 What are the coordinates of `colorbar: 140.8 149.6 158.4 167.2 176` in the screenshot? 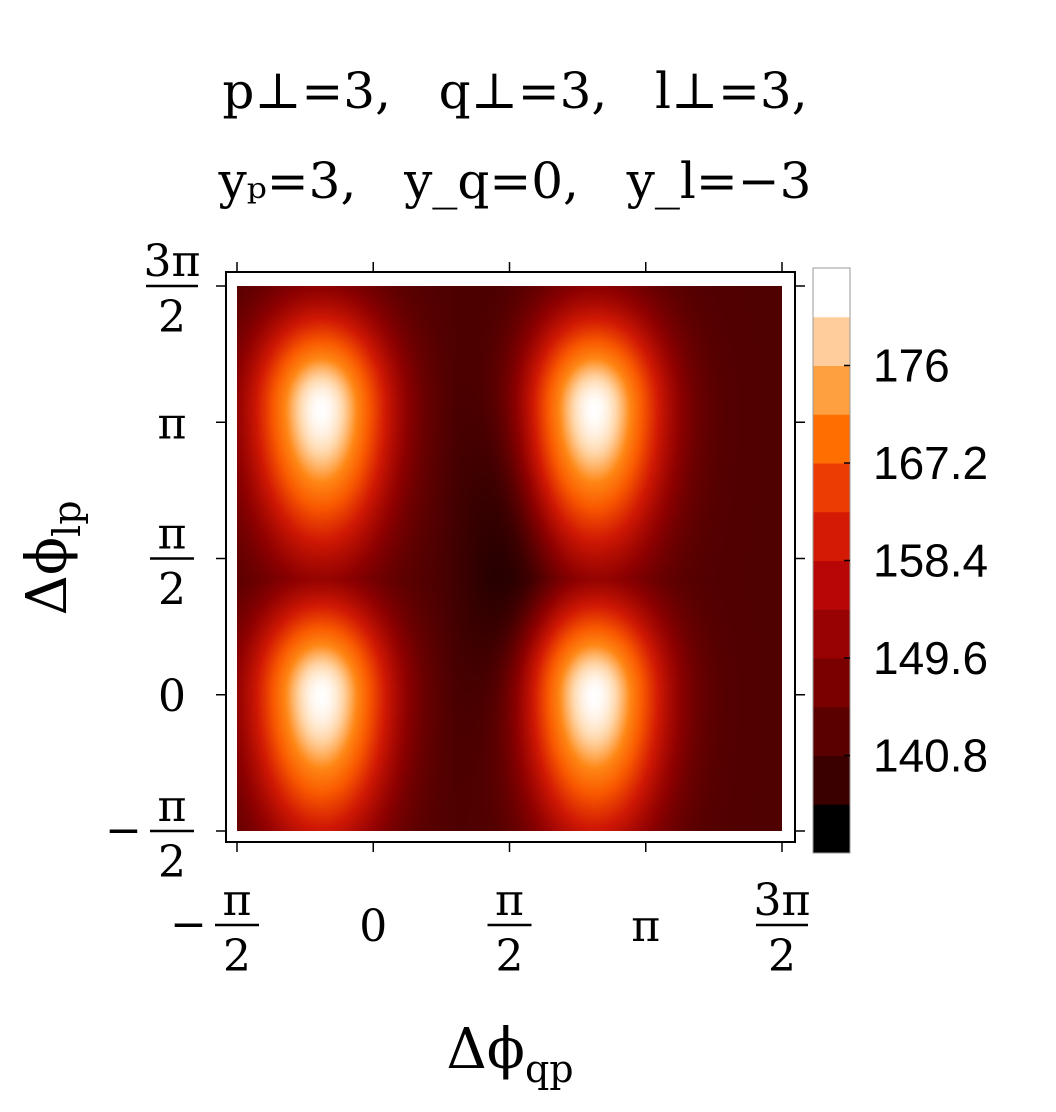 It's located at (900, 560).